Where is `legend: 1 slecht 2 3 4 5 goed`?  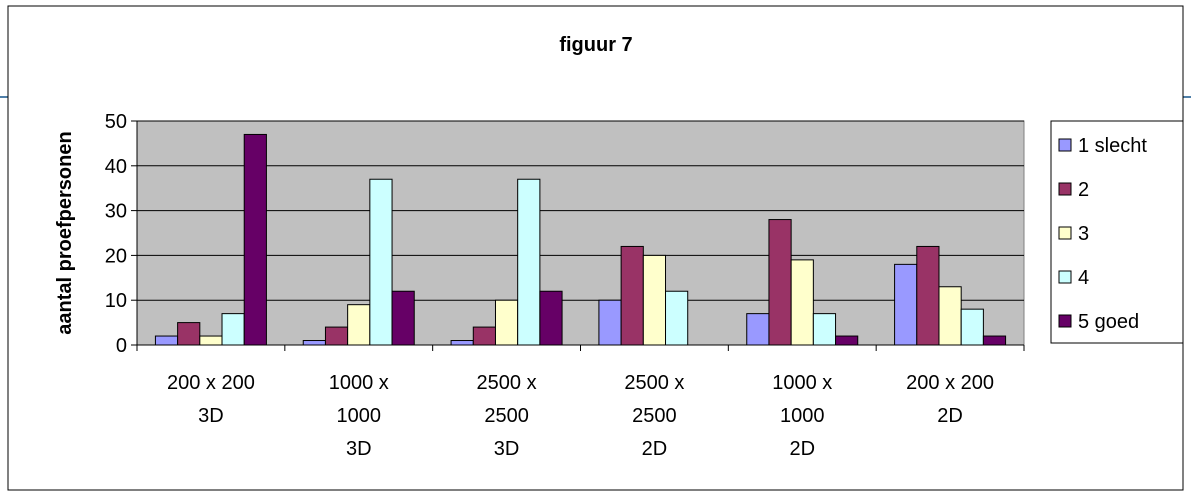 legend: 1 slecht 2 3 4 5 goed is located at coordinates (1117, 232).